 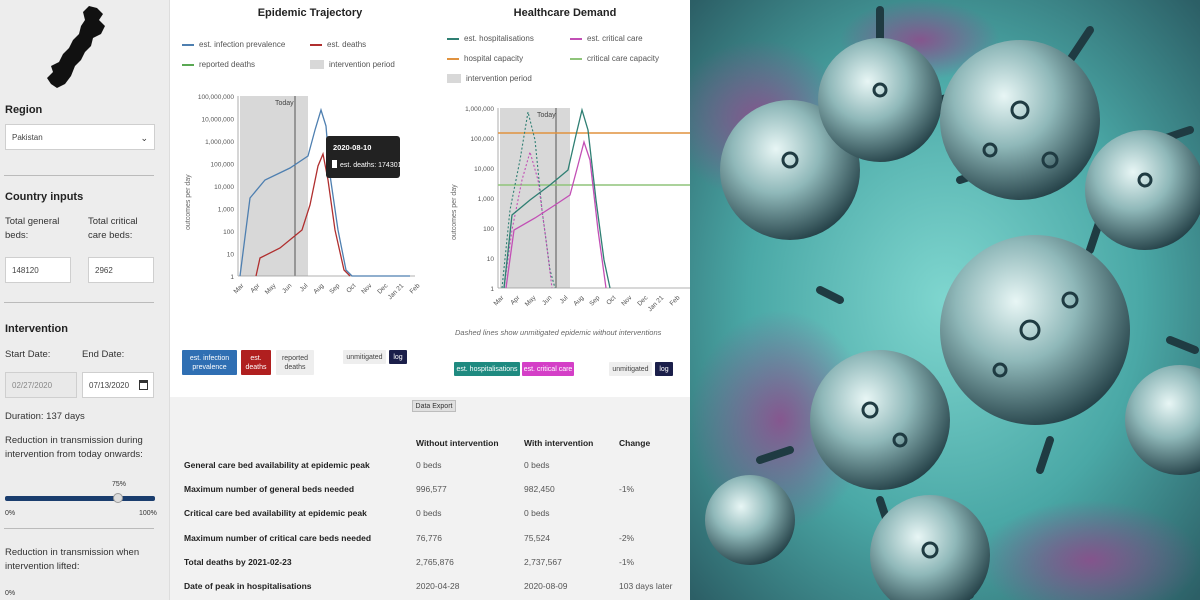 I want to click on y-tick: 100,000, so click(x=223, y=165).